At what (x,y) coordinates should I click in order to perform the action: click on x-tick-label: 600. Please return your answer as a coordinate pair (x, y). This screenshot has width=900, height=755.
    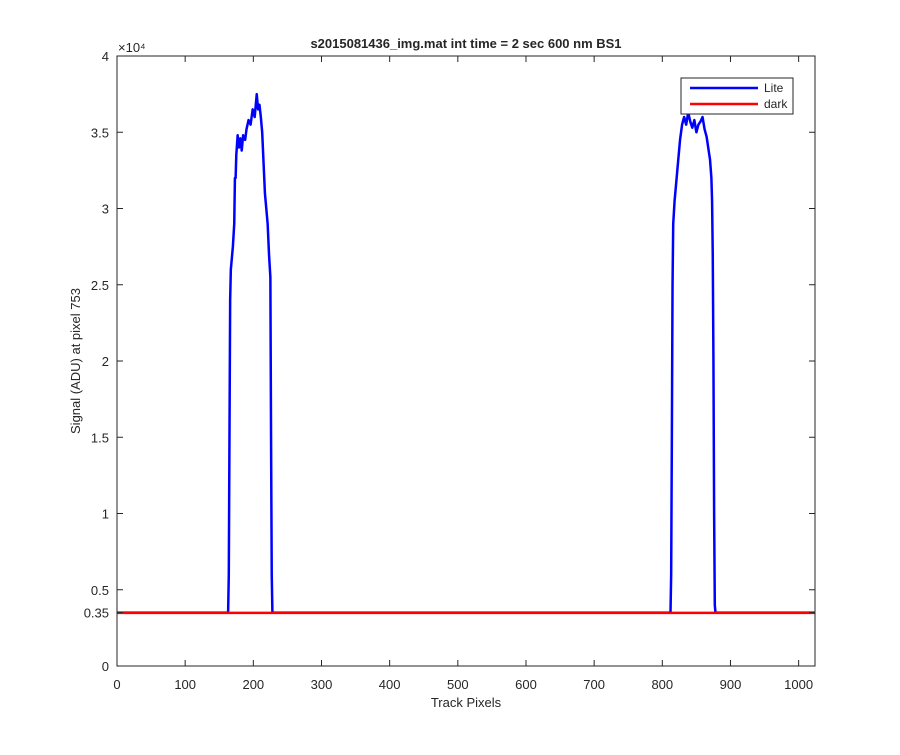
    Looking at the image, I should click on (526, 684).